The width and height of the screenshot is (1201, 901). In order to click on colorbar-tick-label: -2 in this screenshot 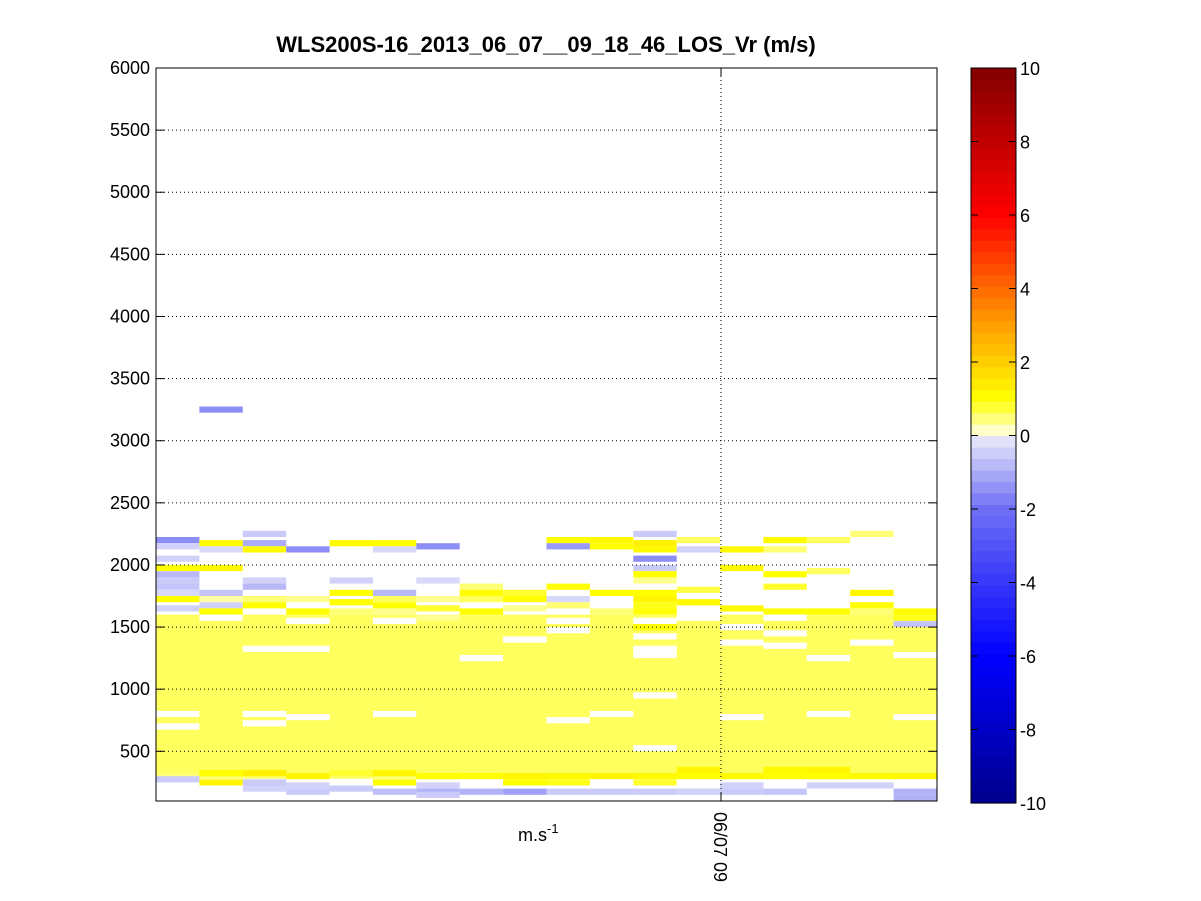, I will do `click(1028, 510)`.